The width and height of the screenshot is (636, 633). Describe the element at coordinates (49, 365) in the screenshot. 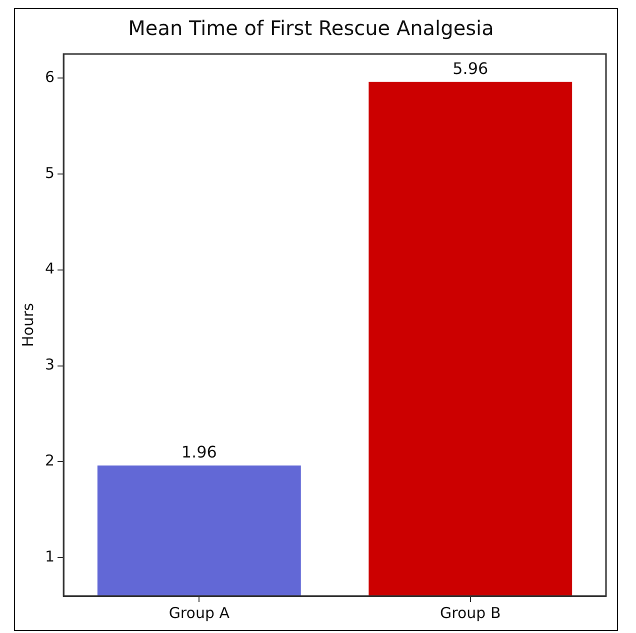

I see `y-tick-label: 3` at that location.